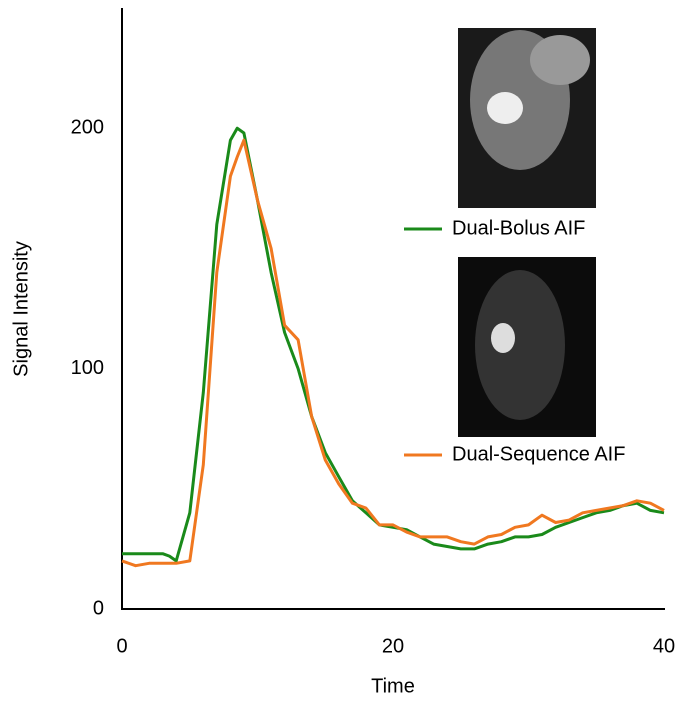 This screenshot has width=685, height=702. I want to click on legend-label: Dual-Sequence AIF, so click(538, 454).